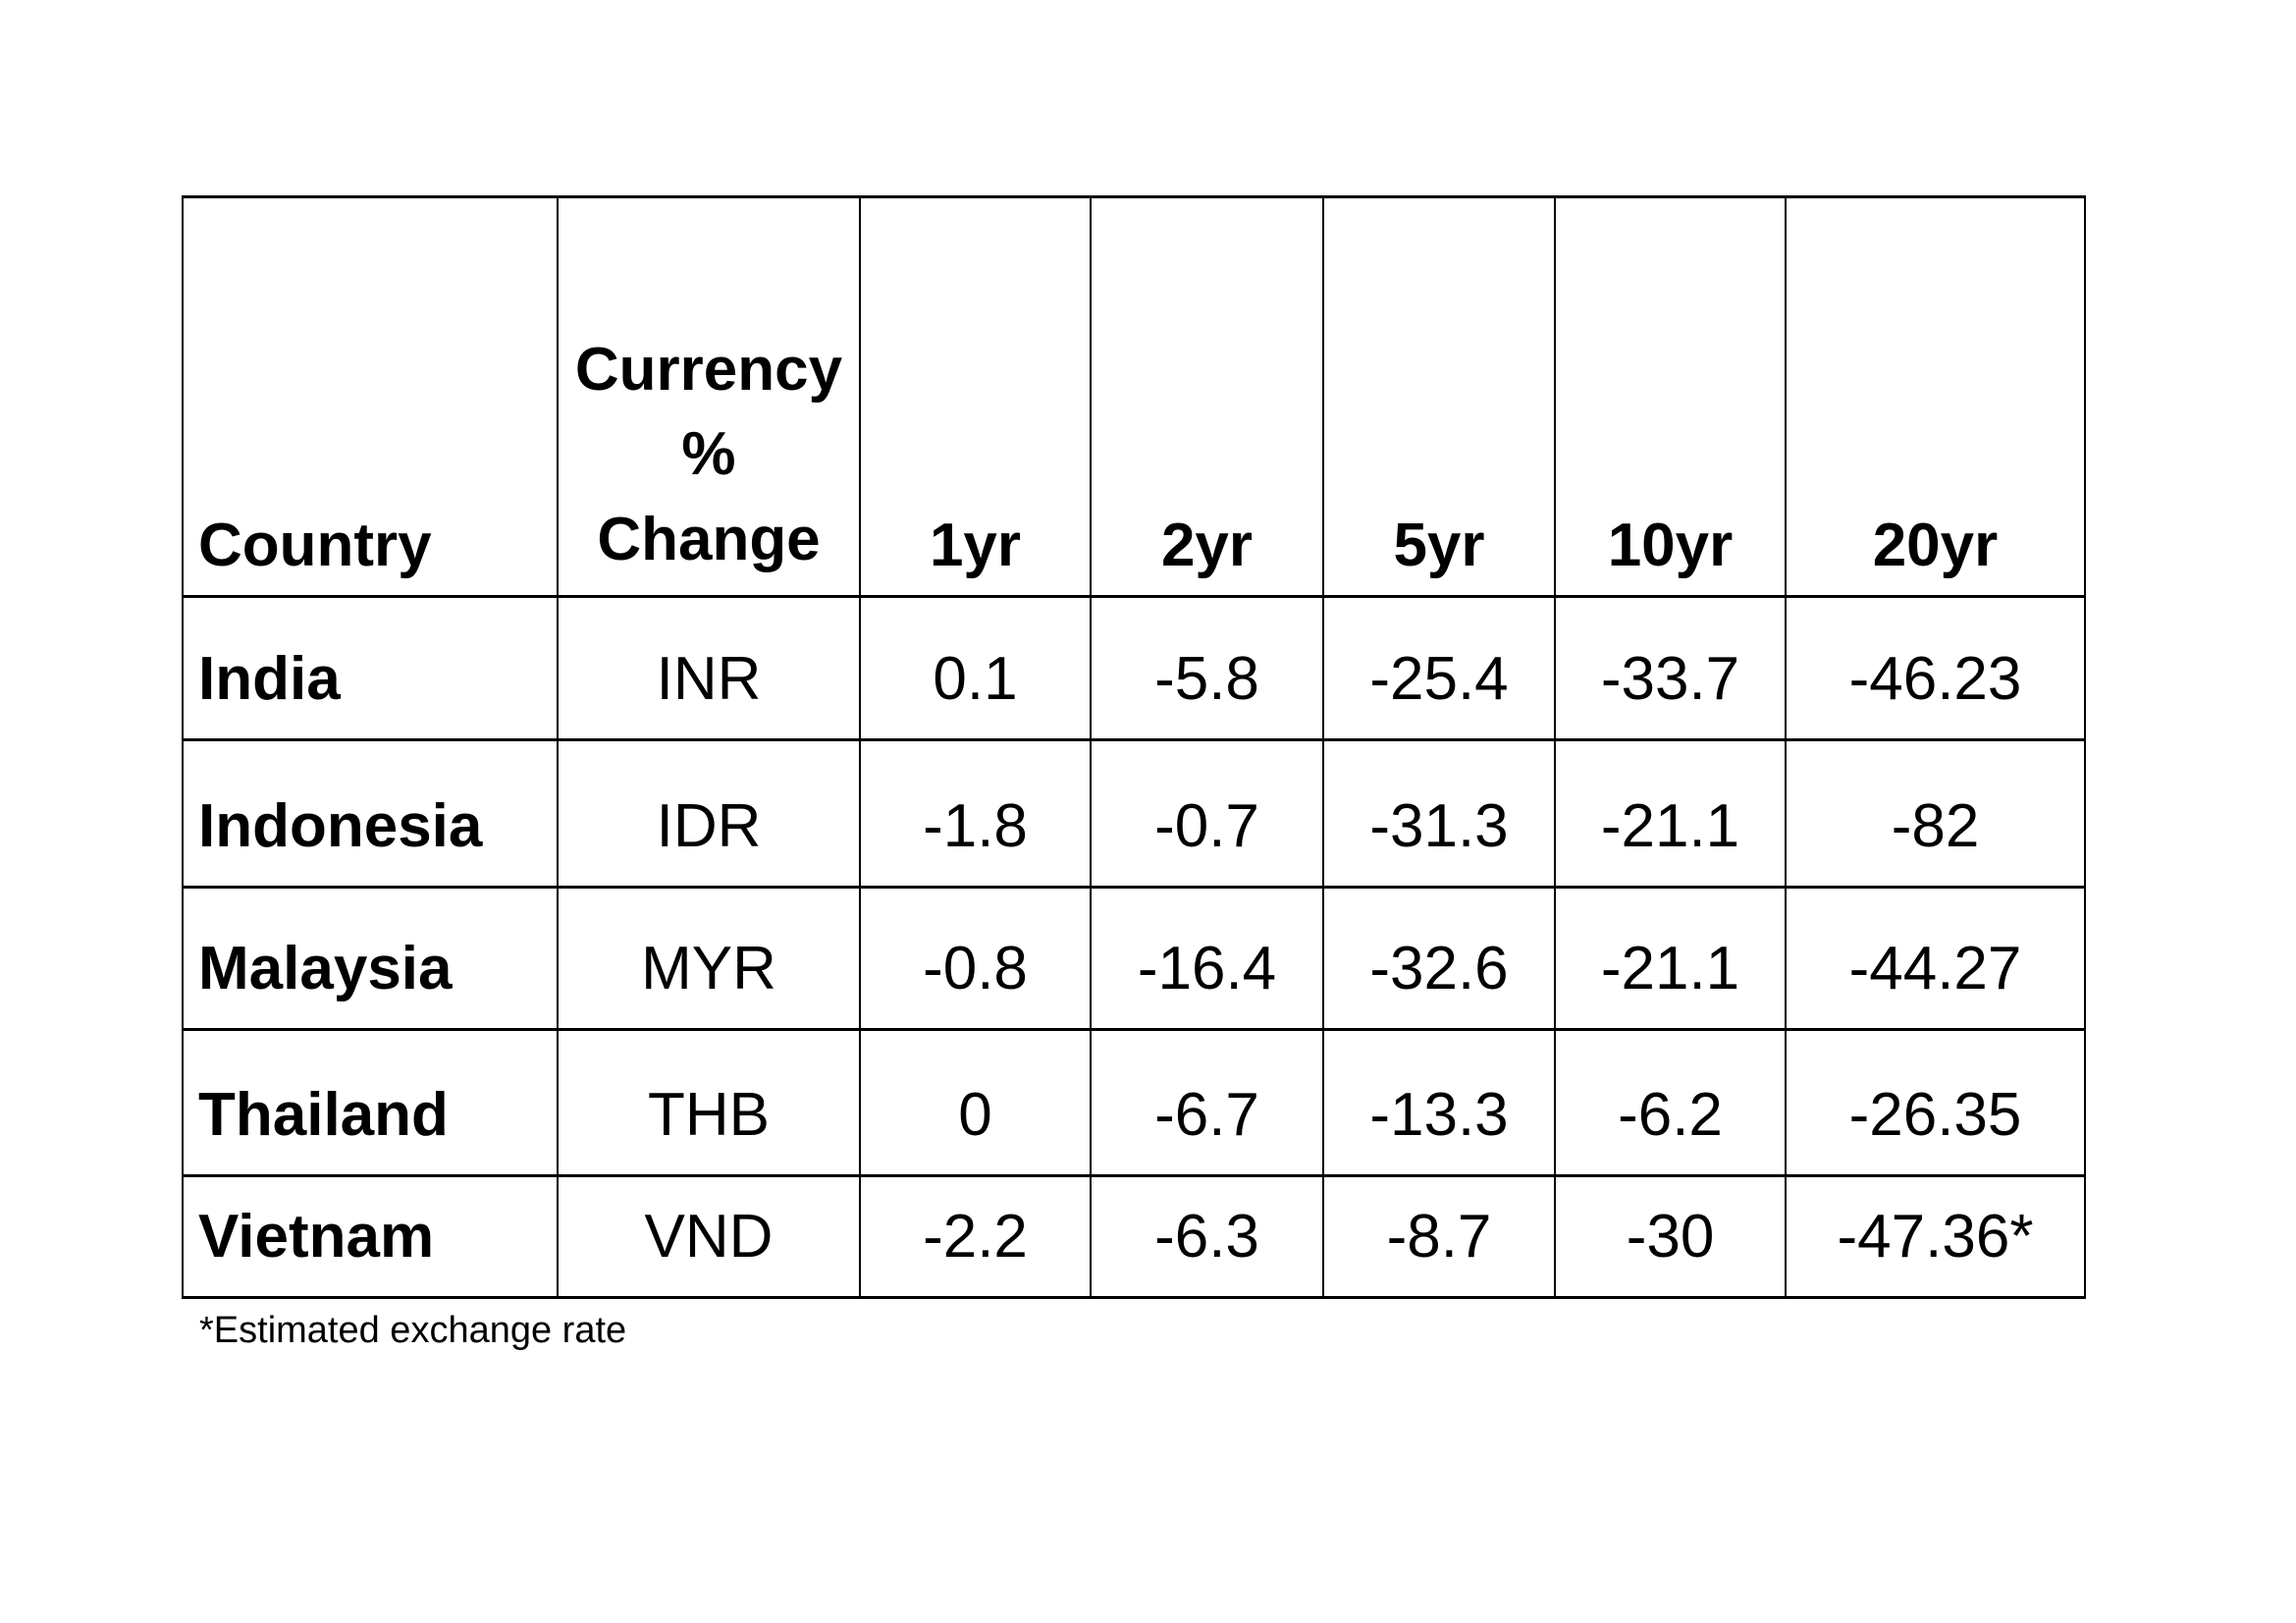  I want to click on country-cell: Indonesia, so click(370, 813).